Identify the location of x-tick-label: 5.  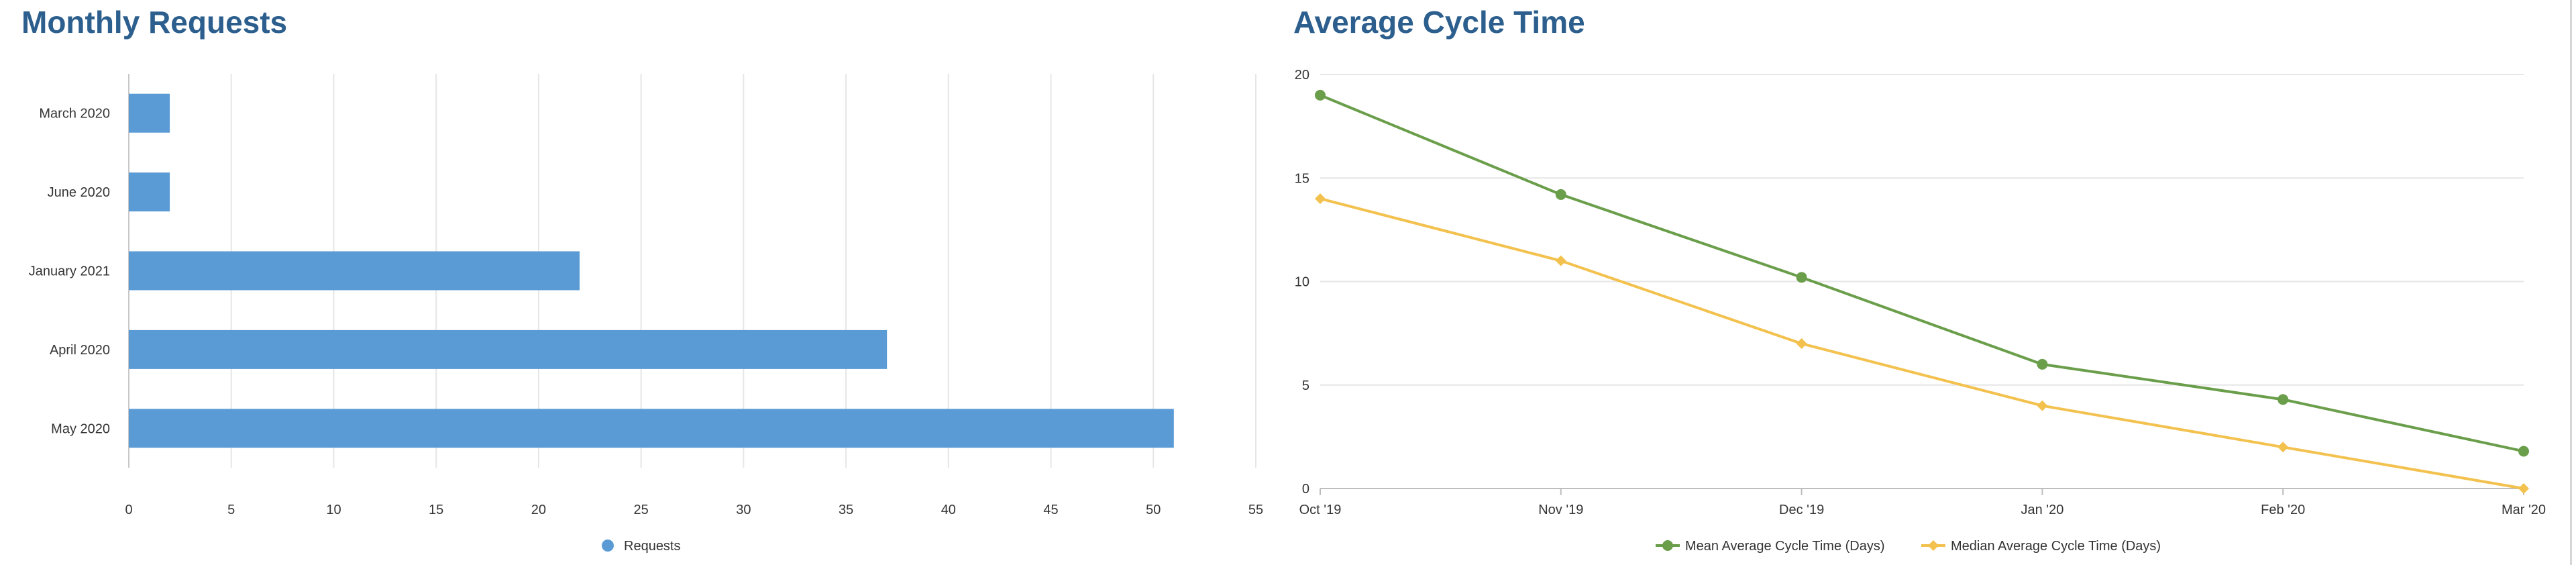
(231, 510).